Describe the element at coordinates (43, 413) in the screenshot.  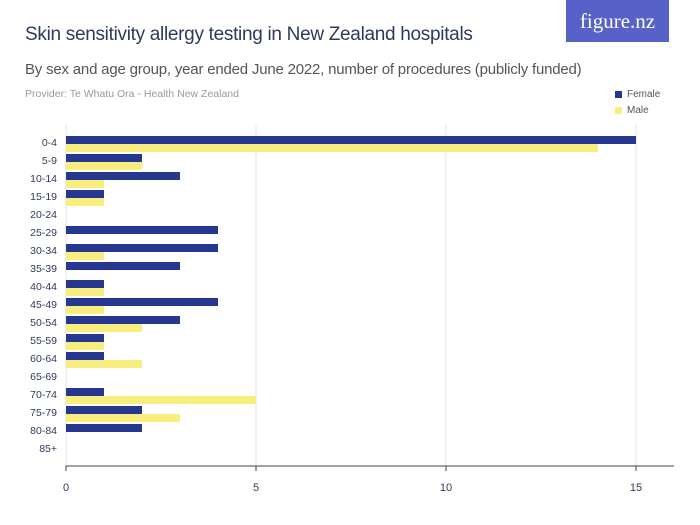
I see `y-tick-label: 75-79` at that location.